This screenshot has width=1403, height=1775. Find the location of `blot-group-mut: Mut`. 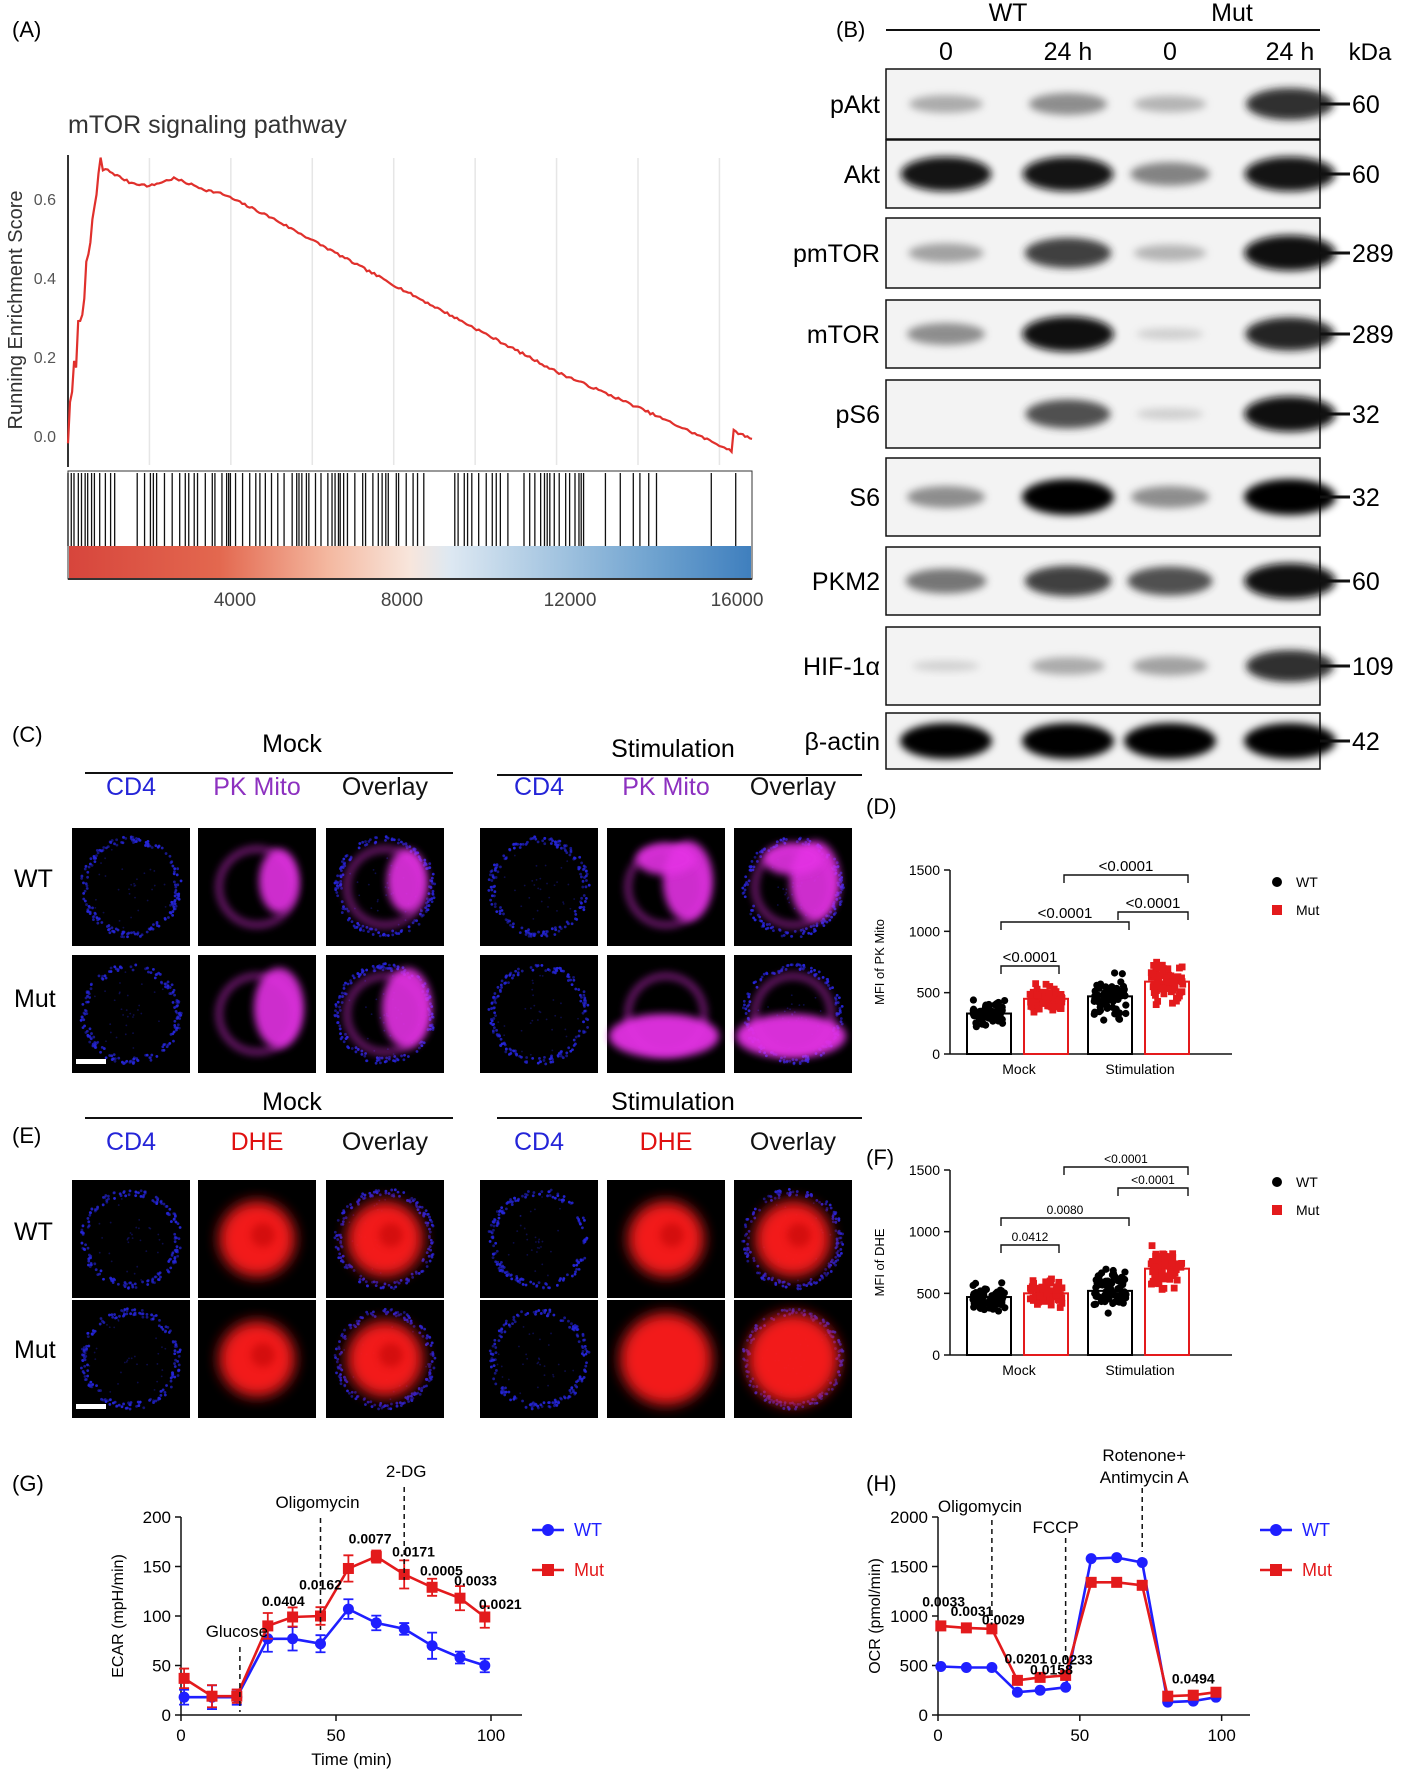

blot-group-mut: Mut is located at coordinates (1232, 13).